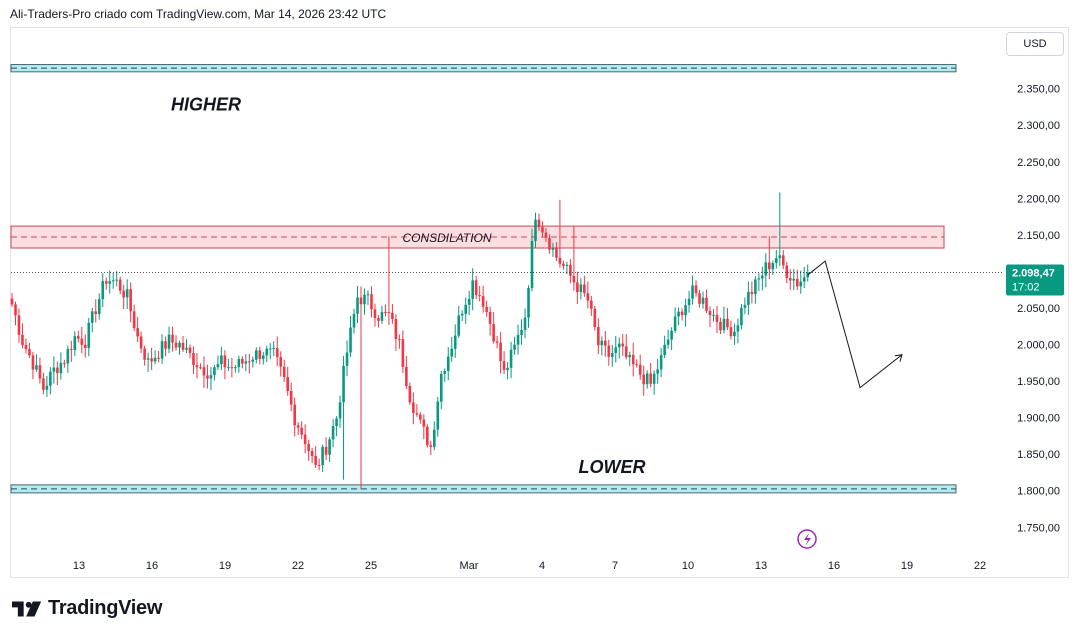  Describe the element at coordinates (1038, 199) in the screenshot. I see `y-tick-label: 2.200,00` at that location.